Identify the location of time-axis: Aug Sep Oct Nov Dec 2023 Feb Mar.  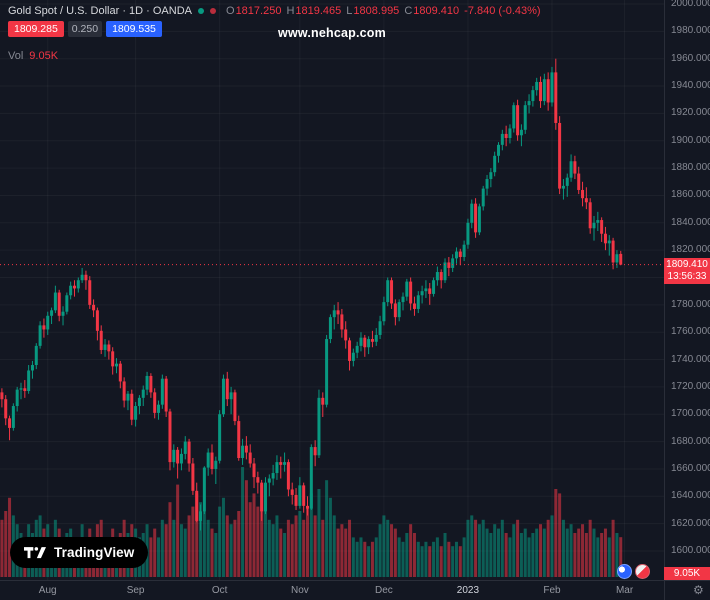
(355, 590).